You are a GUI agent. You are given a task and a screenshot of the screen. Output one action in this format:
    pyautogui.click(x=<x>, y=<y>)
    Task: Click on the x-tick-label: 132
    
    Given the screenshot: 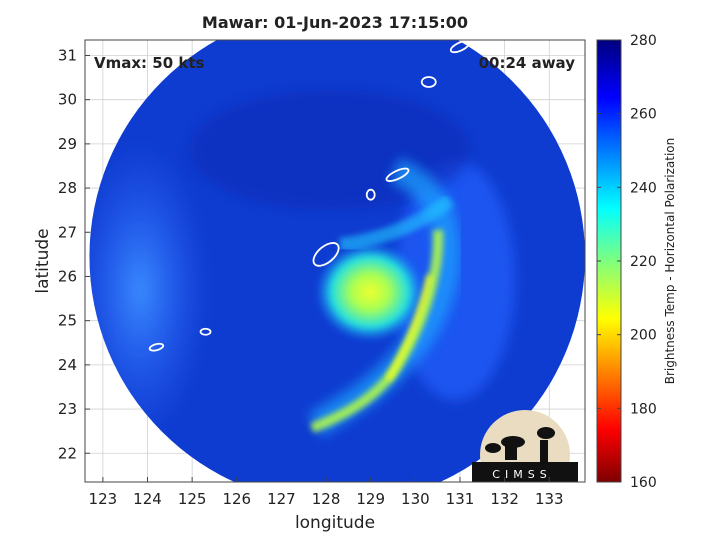 What is the action you would take?
    pyautogui.click(x=504, y=499)
    